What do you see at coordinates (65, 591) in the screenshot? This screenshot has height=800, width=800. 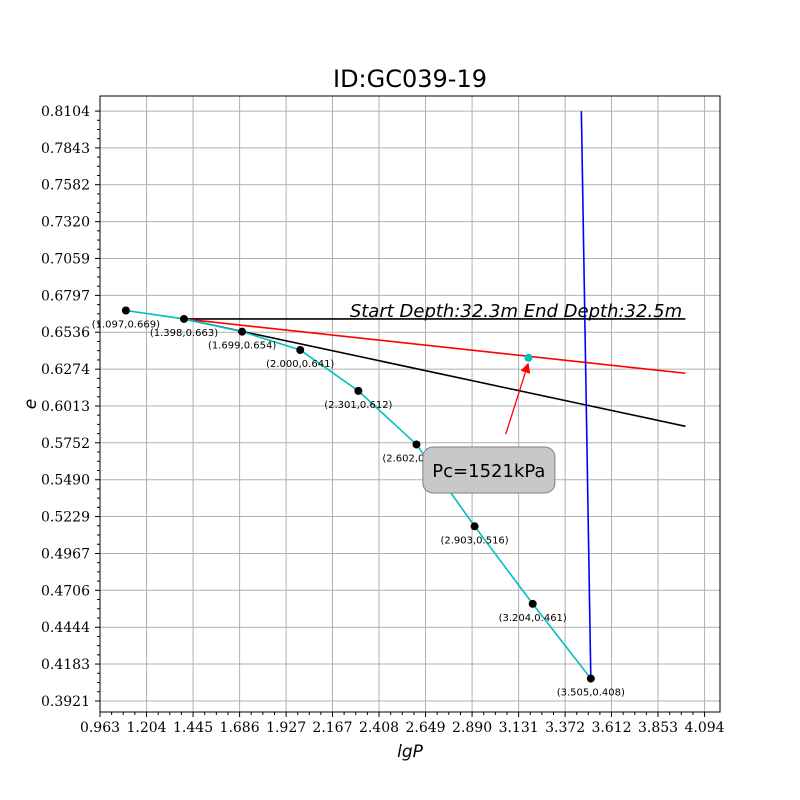 I see `y-tick-label: 0.4706` at bounding box center [65, 591].